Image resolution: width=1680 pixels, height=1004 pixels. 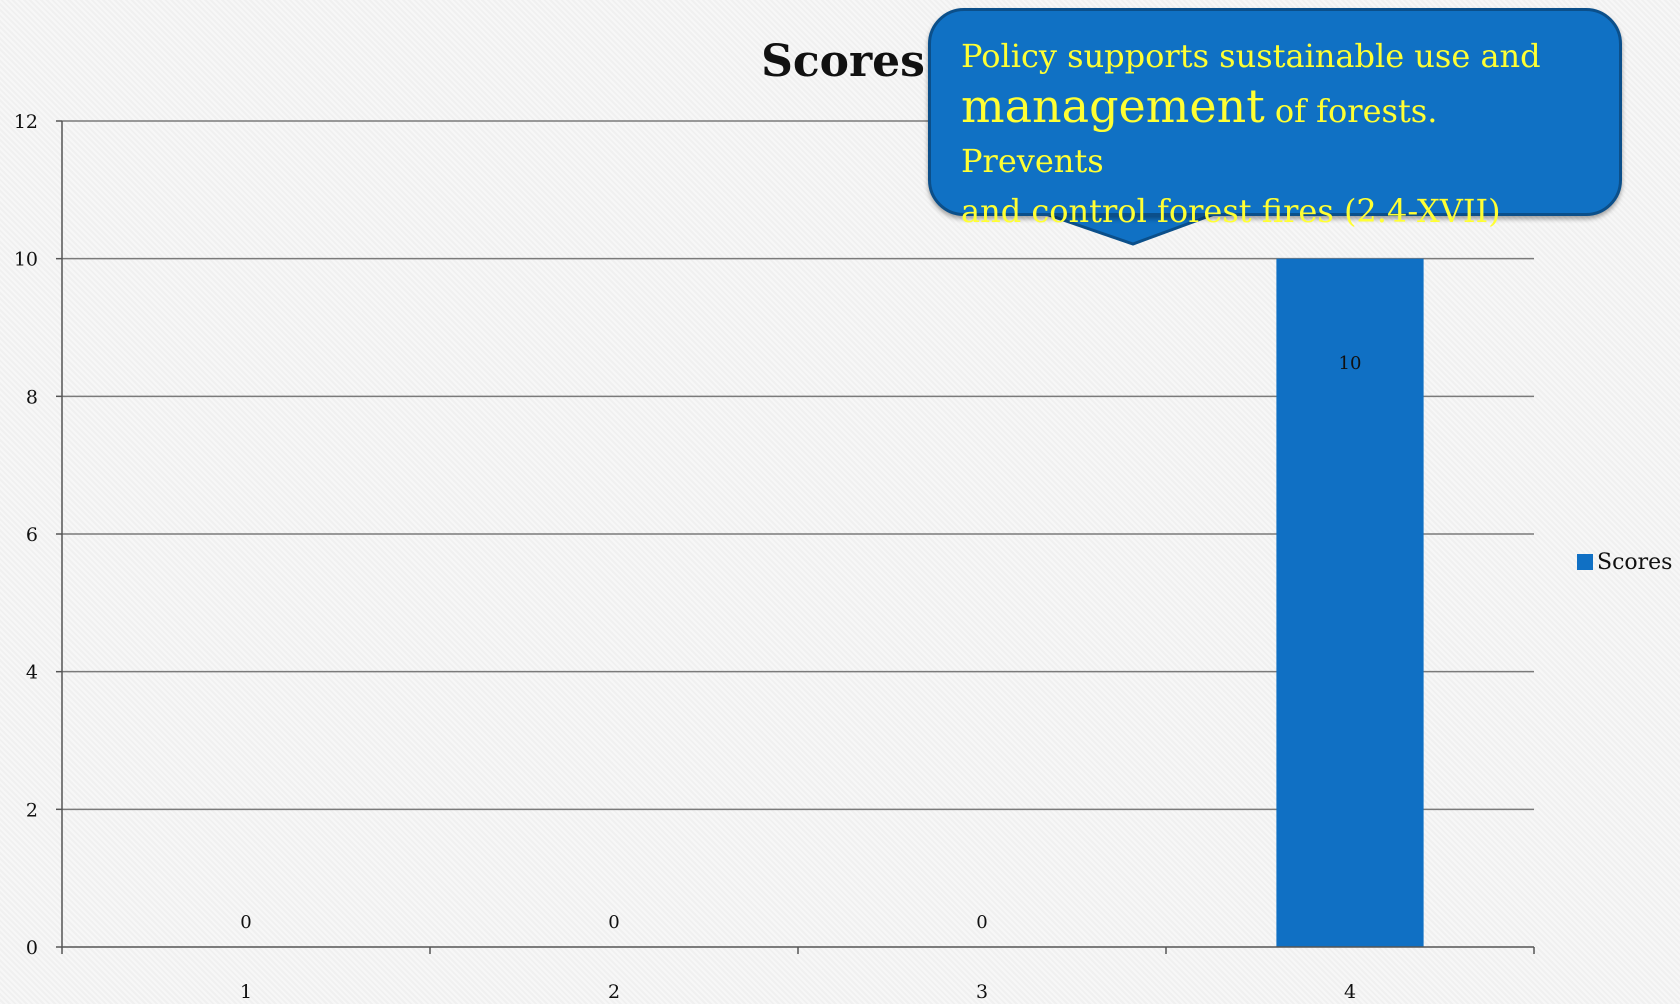 I want to click on x-tick-label: 2, so click(x=614, y=992).